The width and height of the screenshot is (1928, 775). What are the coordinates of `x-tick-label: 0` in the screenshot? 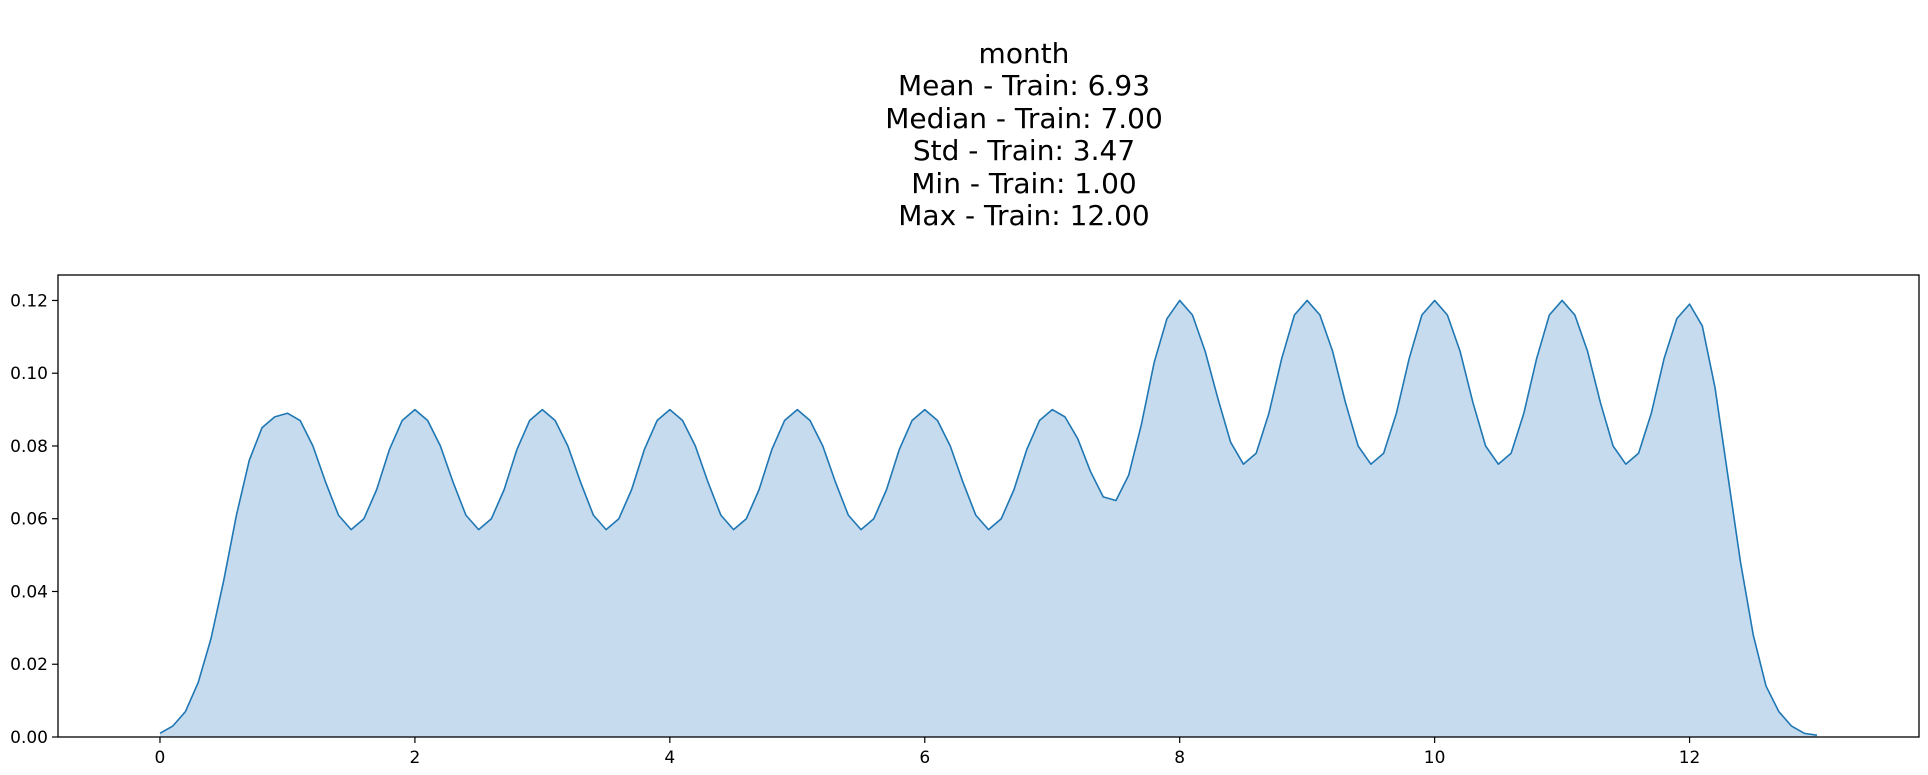 It's located at (160, 758).